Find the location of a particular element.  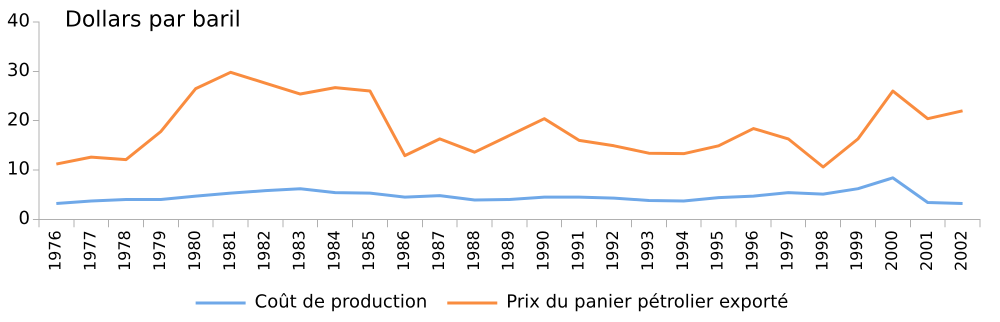

x-tick-label: 1995 is located at coordinates (717, 250).